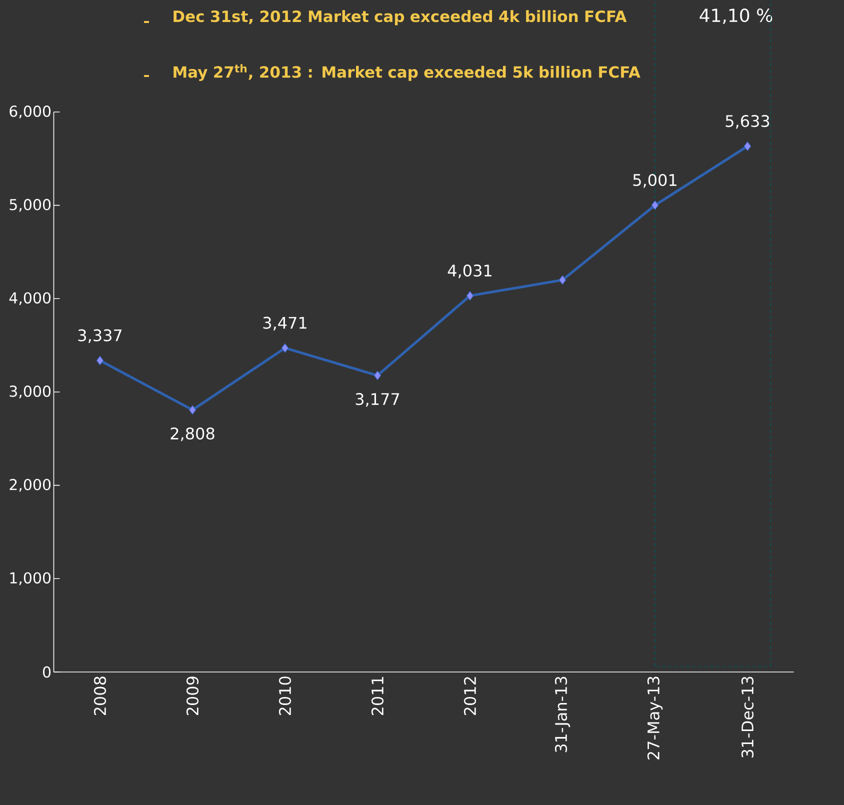 The width and height of the screenshot is (844, 805). Describe the element at coordinates (748, 121) in the screenshot. I see `data-label: 5,633` at that location.